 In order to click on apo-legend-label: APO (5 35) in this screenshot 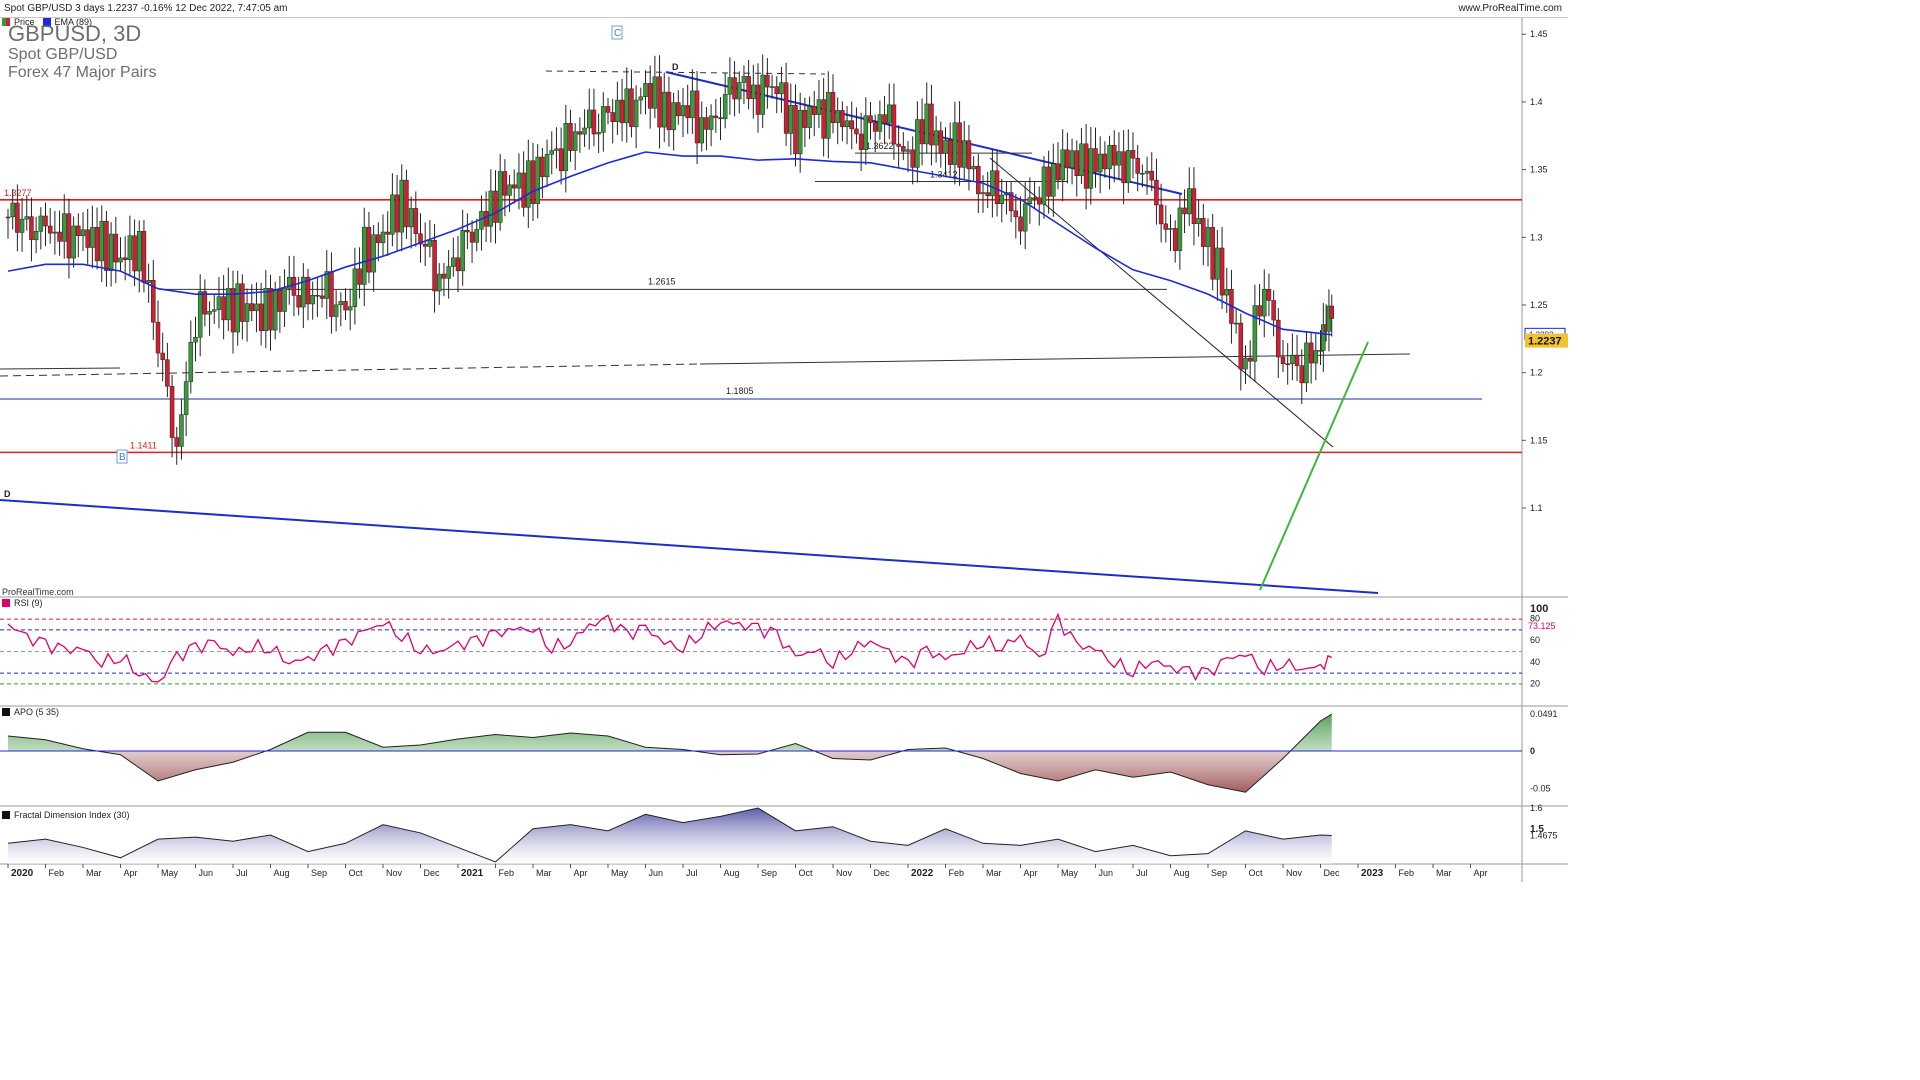, I will do `click(37, 712)`.